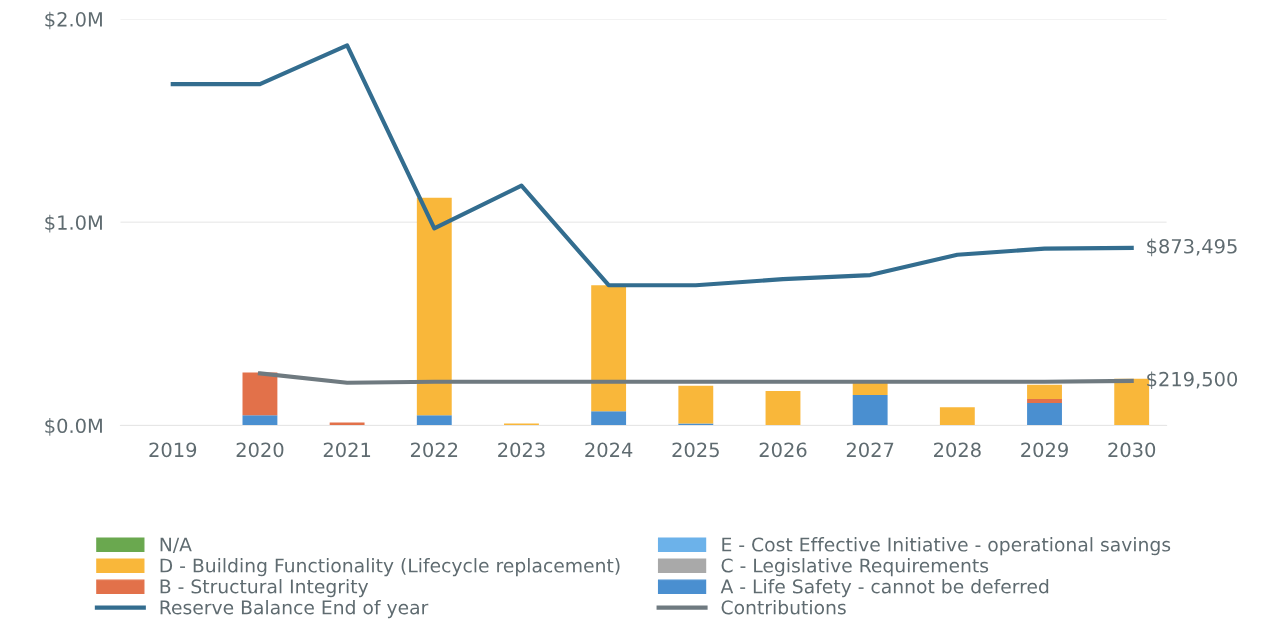 This screenshot has width=1268, height=635. I want to click on x-tick-label: 2019, so click(173, 450).